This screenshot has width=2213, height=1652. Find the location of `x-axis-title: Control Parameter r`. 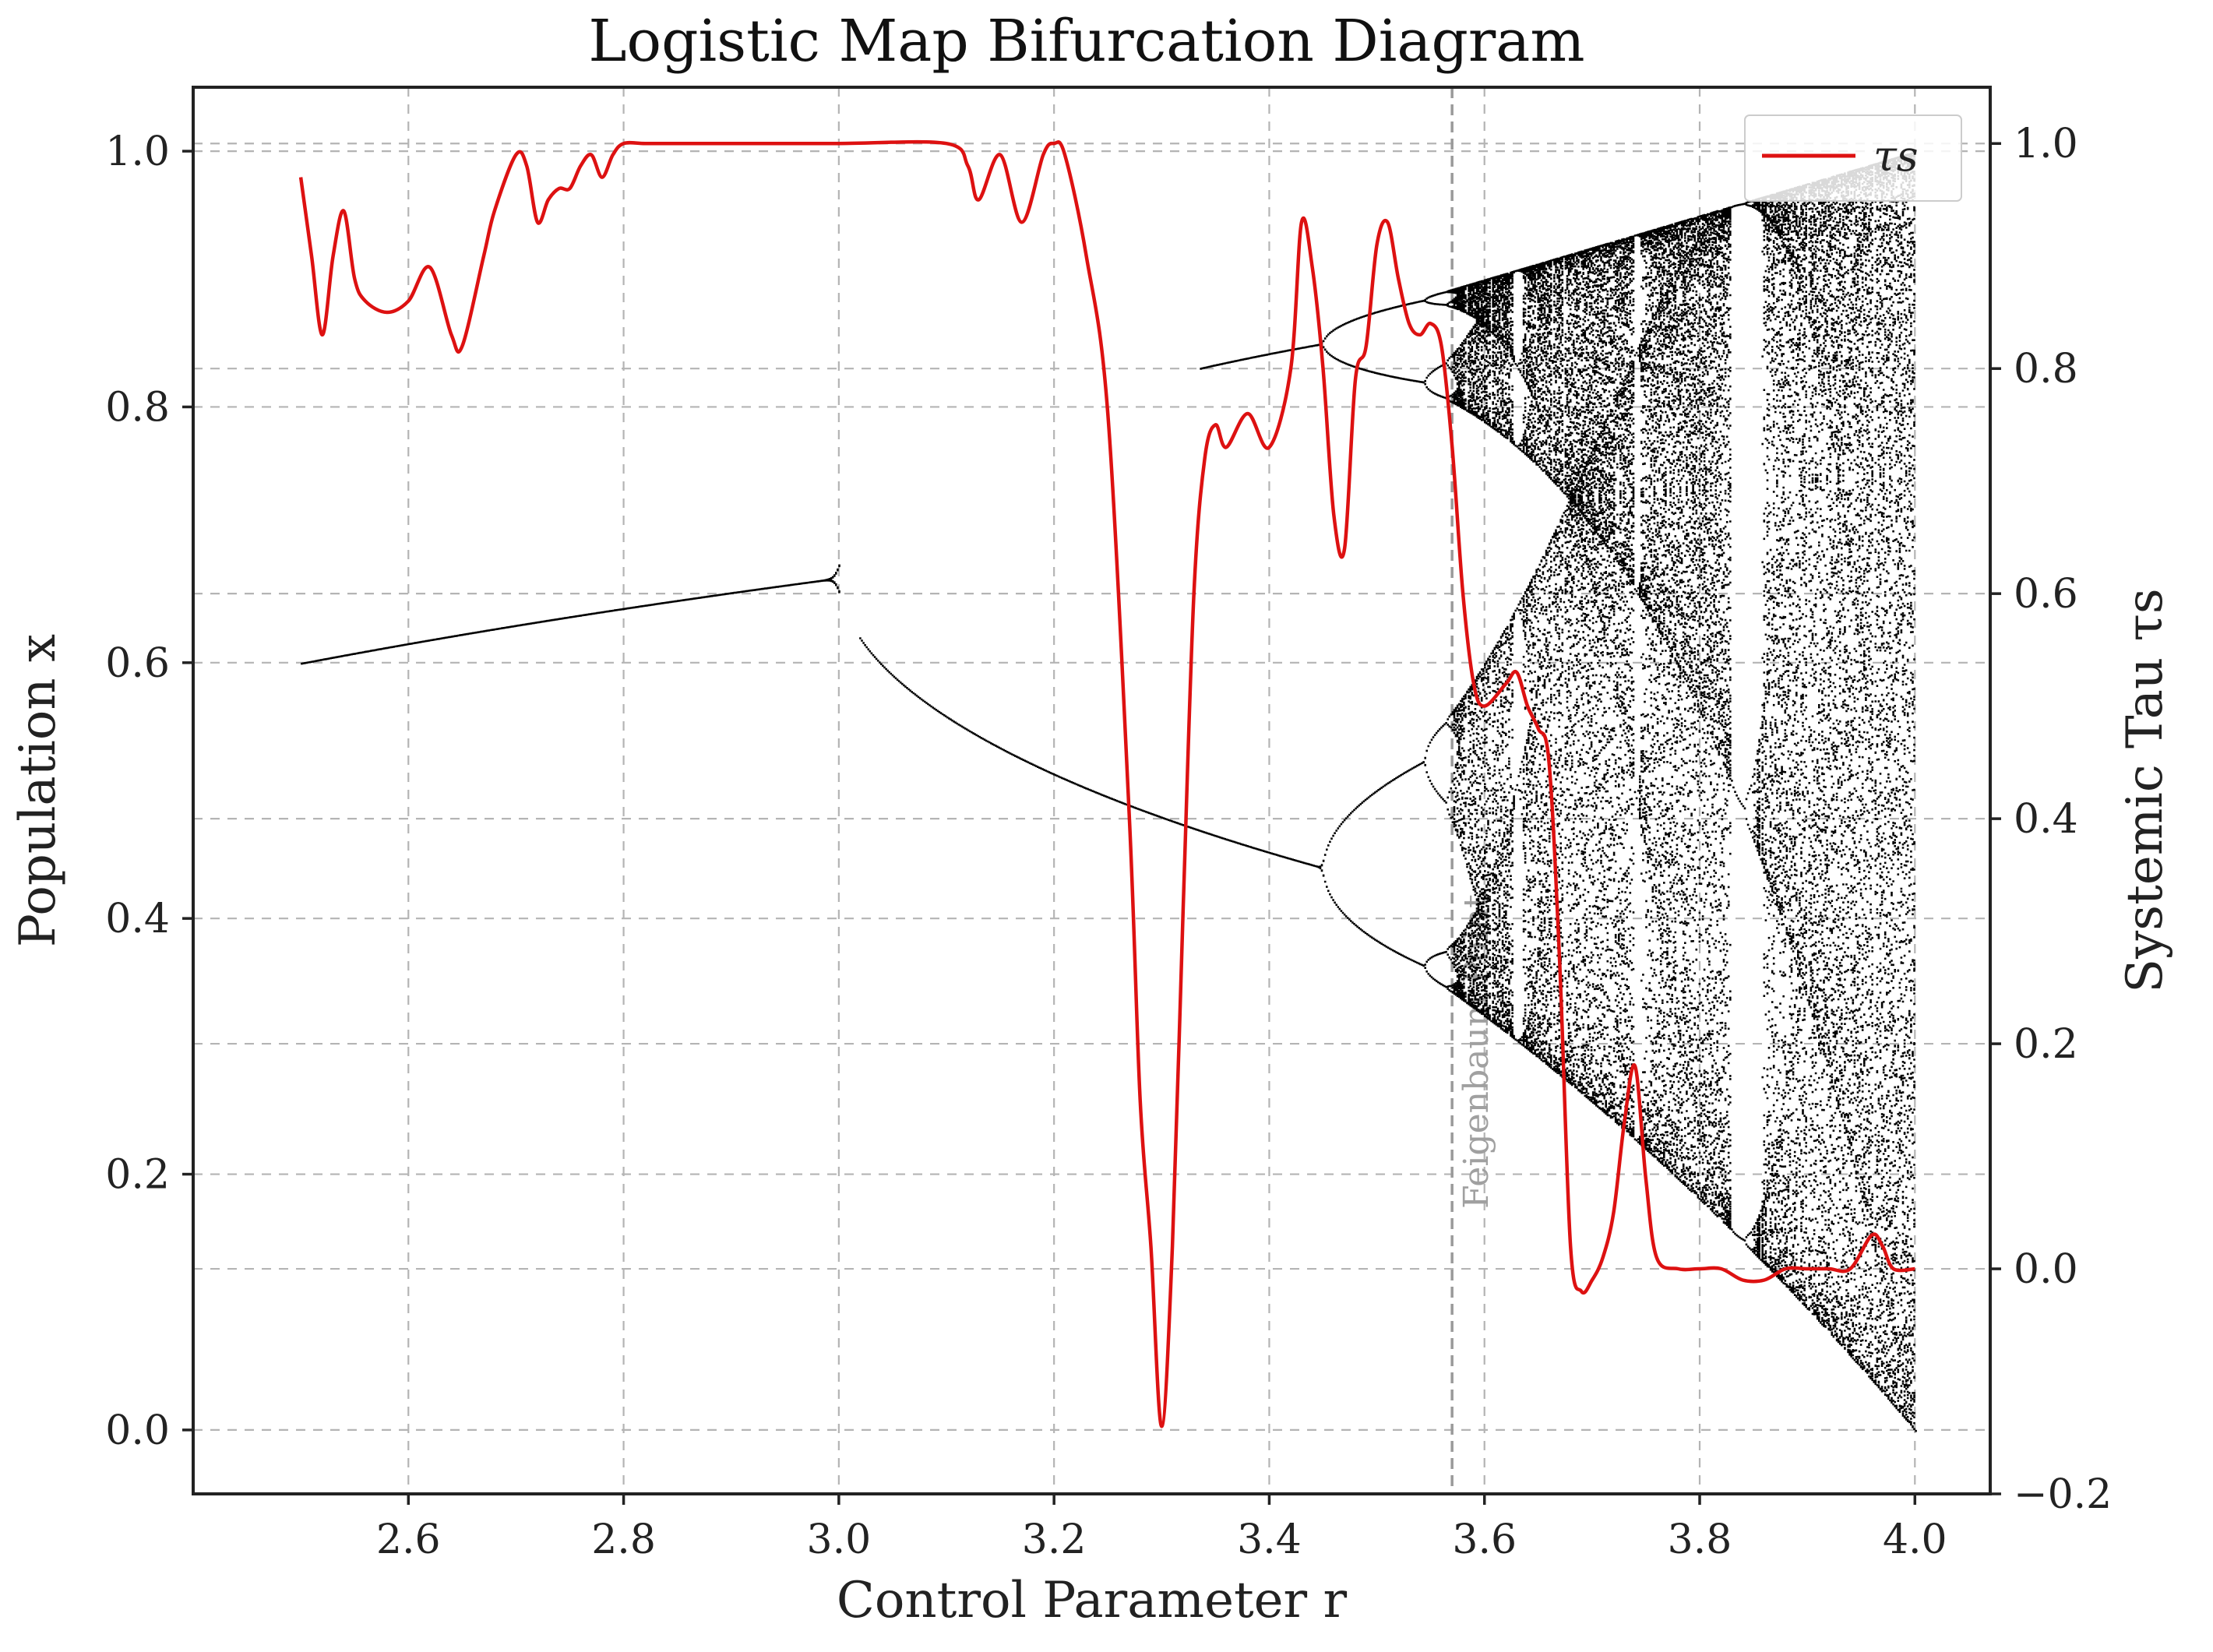

x-axis-title: Control Parameter r is located at coordinates (1092, 1600).